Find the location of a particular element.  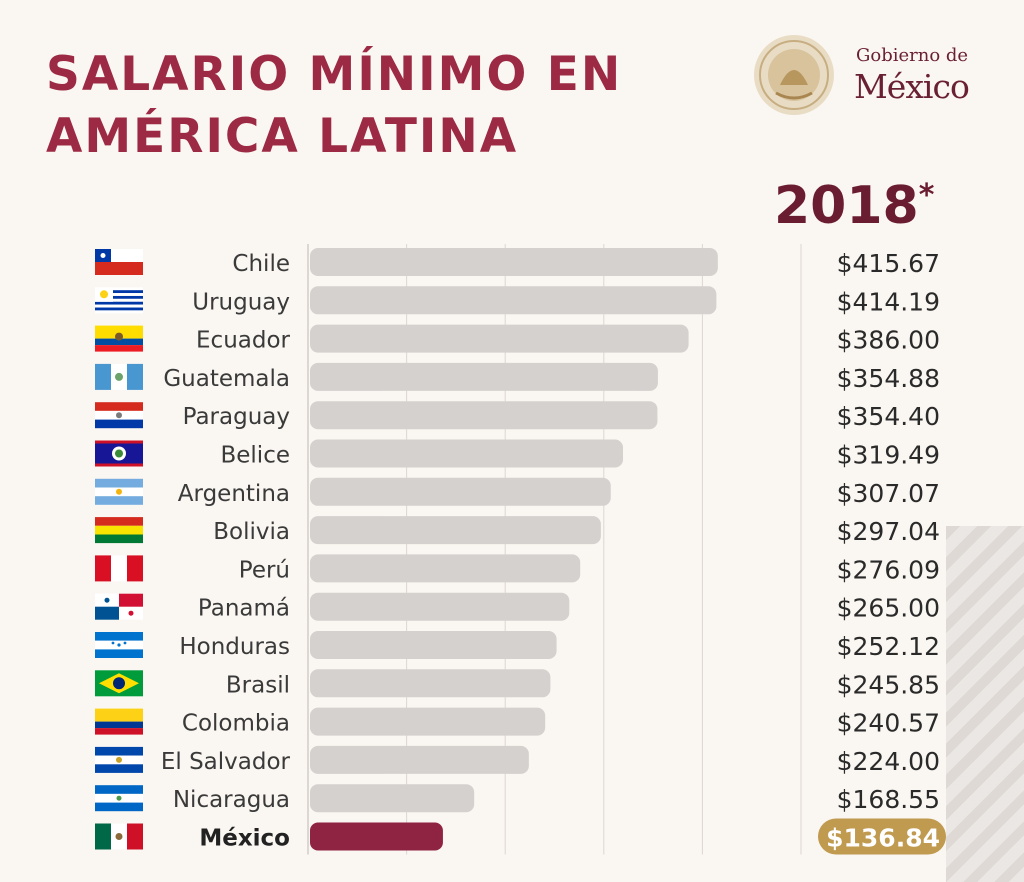

title-line-2: AMÉRICA LATINA is located at coordinates (282, 136).